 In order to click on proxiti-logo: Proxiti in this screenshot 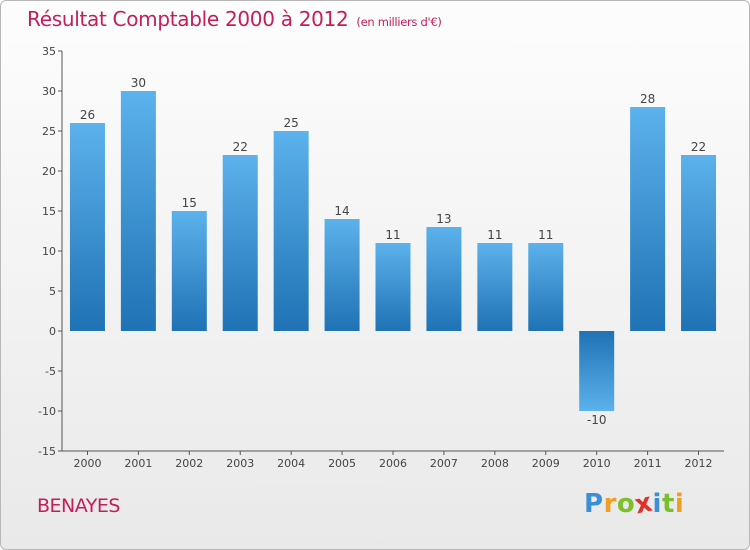, I will do `click(634, 504)`.